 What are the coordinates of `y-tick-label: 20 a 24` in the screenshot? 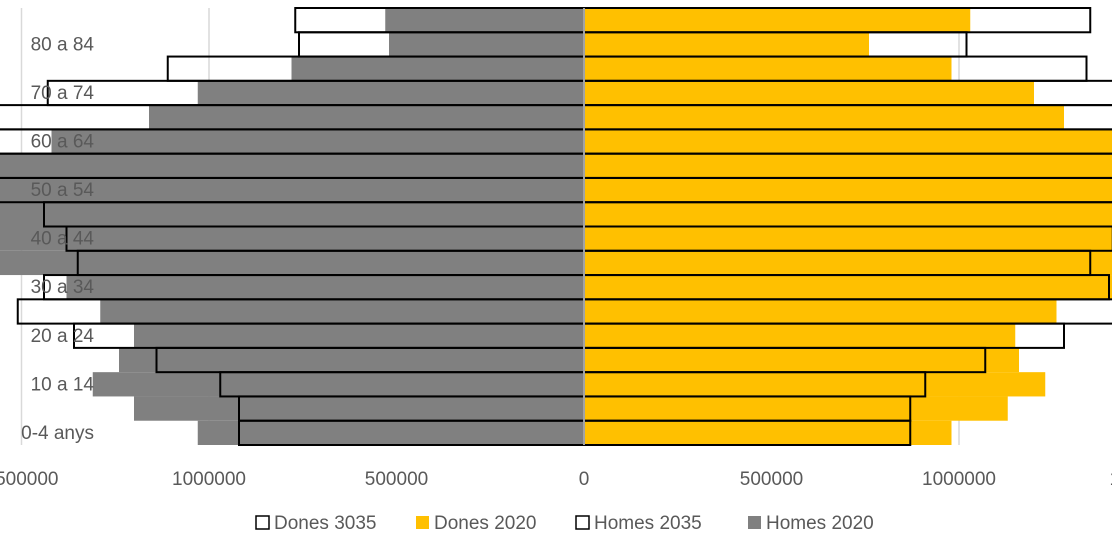 It's located at (63, 336).